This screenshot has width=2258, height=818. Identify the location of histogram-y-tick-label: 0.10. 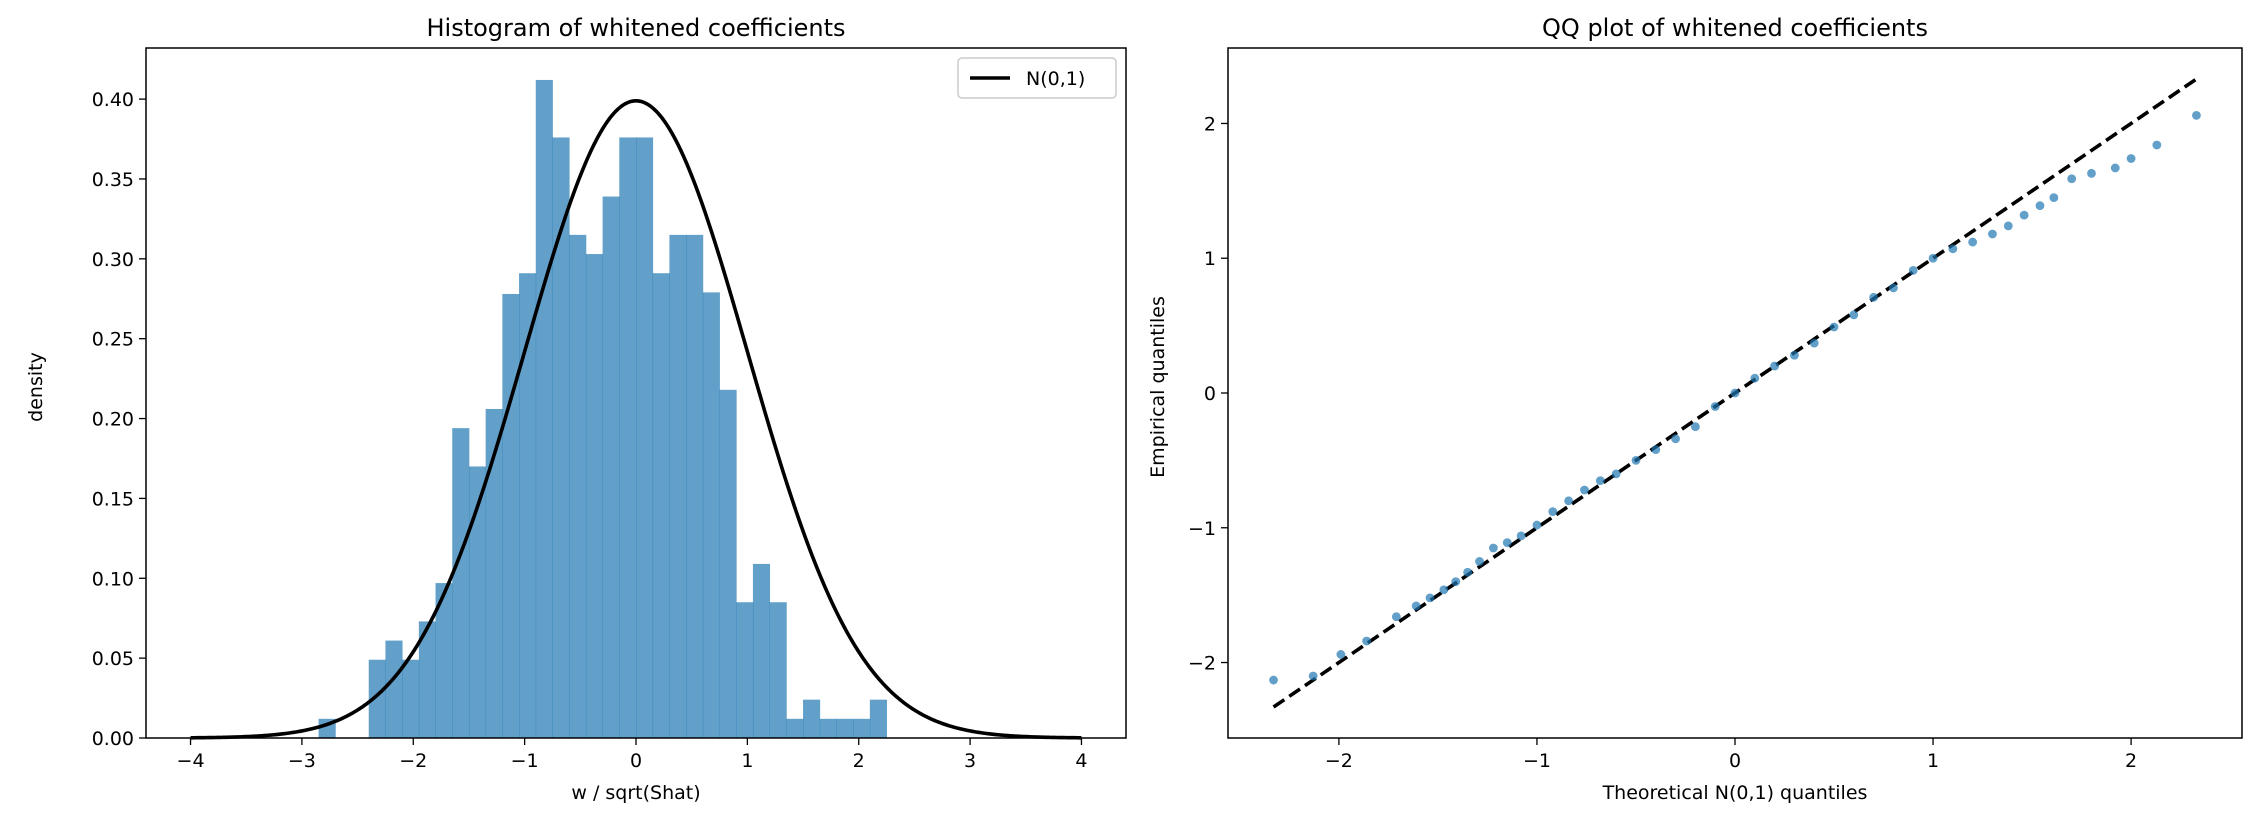
(113, 579).